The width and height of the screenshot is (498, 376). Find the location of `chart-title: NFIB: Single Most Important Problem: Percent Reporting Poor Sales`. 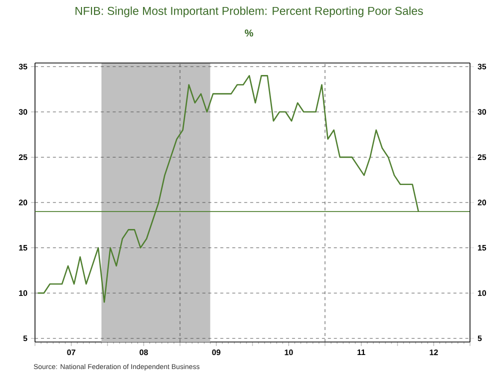

chart-title: NFIB: Single Most Important Problem: Percent Reporting Poor Sales is located at coordinates (249, 12).